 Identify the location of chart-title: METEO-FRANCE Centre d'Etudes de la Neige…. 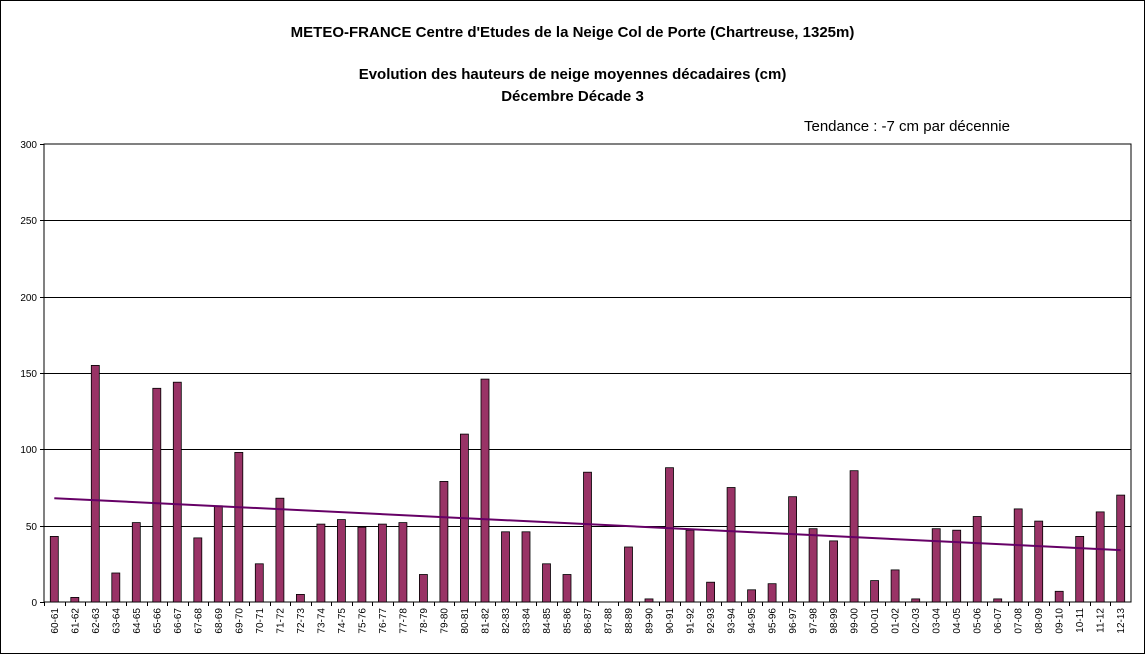
(572, 32).